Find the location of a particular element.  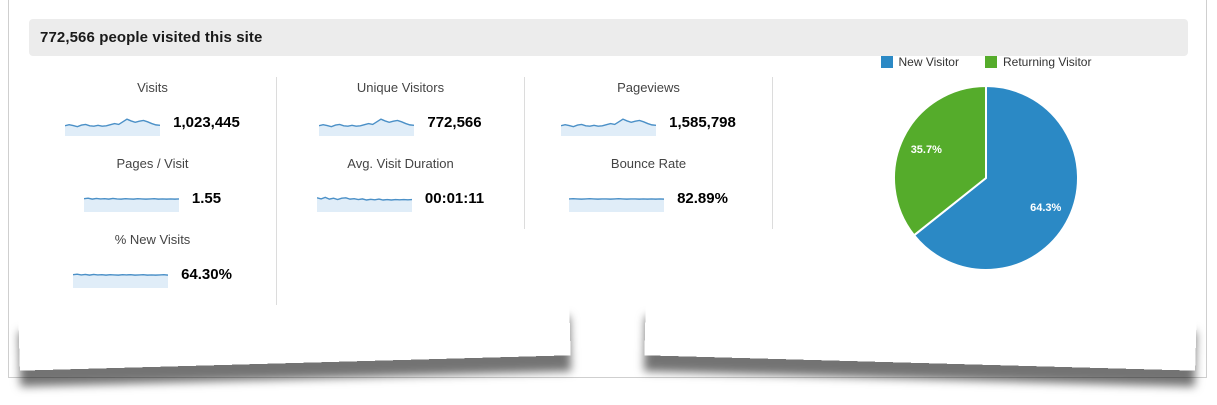

legend-item-returning-visitor: Returning Visitor is located at coordinates (1038, 62).